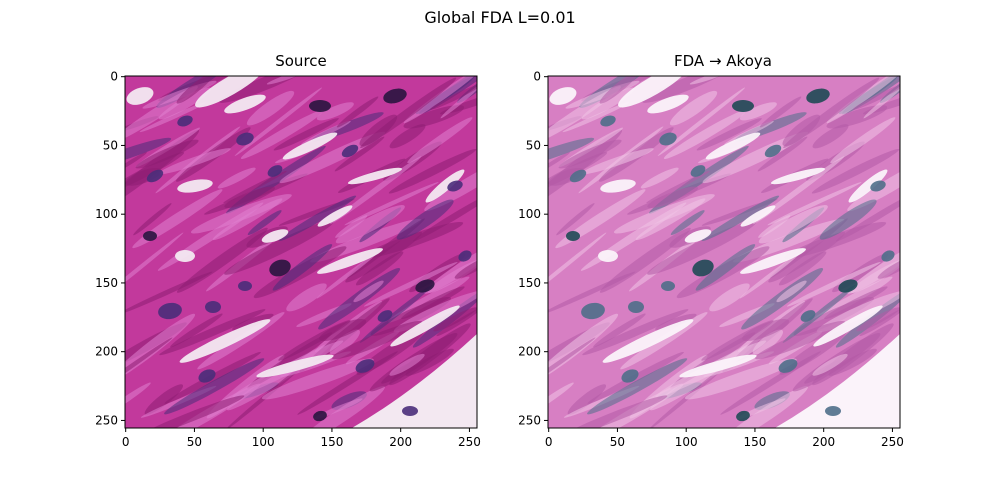 The width and height of the screenshot is (1000, 500). What do you see at coordinates (754, 442) in the screenshot?
I see `x-tick-label: 150` at bounding box center [754, 442].